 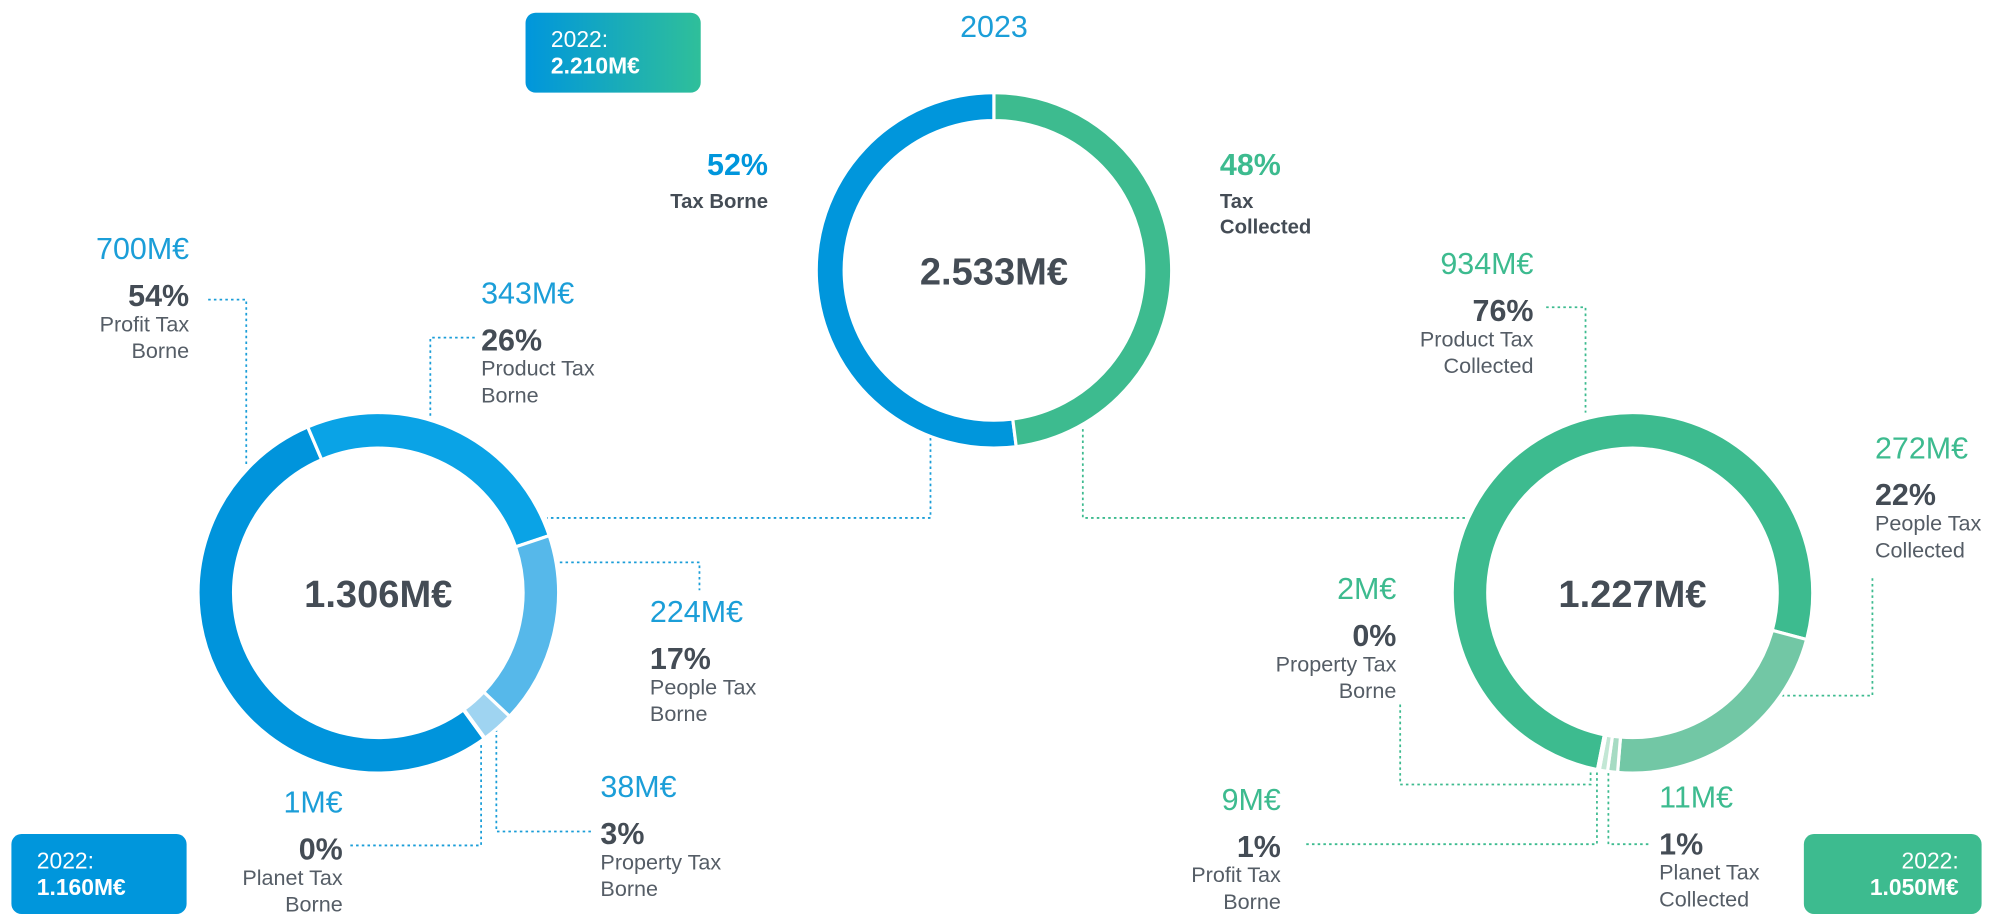 What do you see at coordinates (737, 165) in the screenshot?
I see `share-label: 52%` at bounding box center [737, 165].